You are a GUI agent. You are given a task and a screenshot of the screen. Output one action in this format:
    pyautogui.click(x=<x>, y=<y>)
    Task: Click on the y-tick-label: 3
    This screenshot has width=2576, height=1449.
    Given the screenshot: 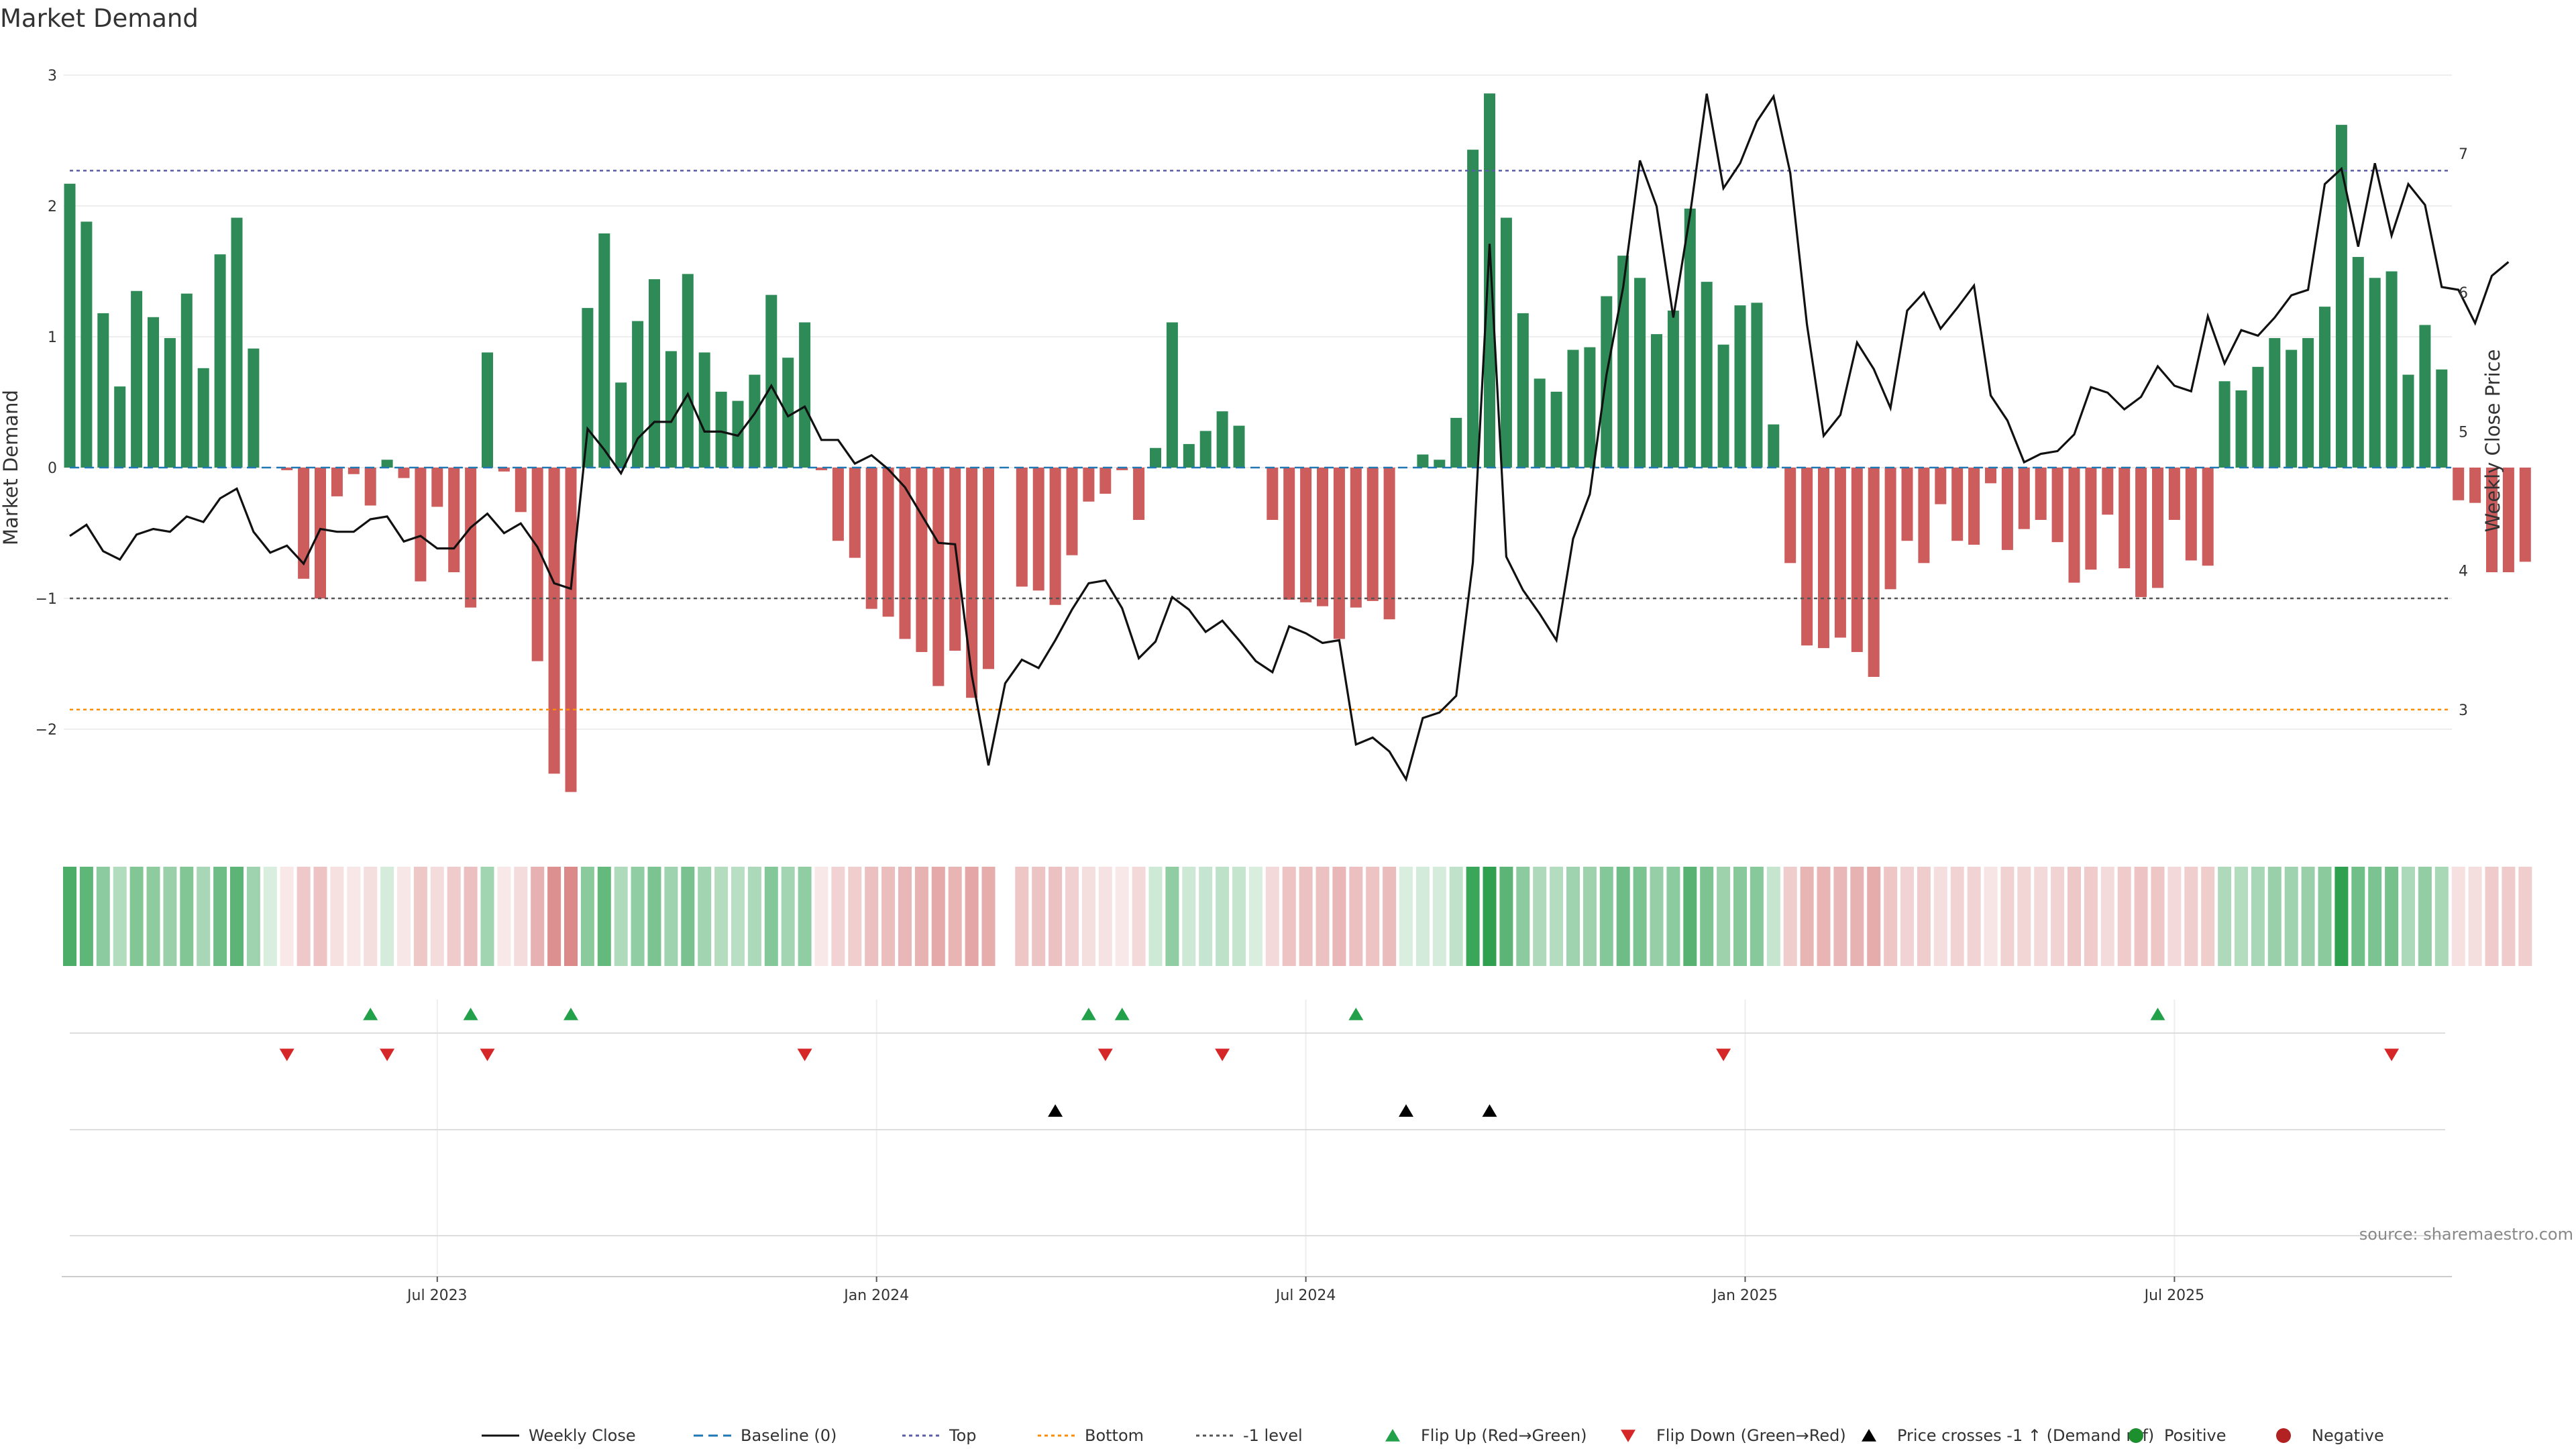 What is the action you would take?
    pyautogui.click(x=52, y=76)
    